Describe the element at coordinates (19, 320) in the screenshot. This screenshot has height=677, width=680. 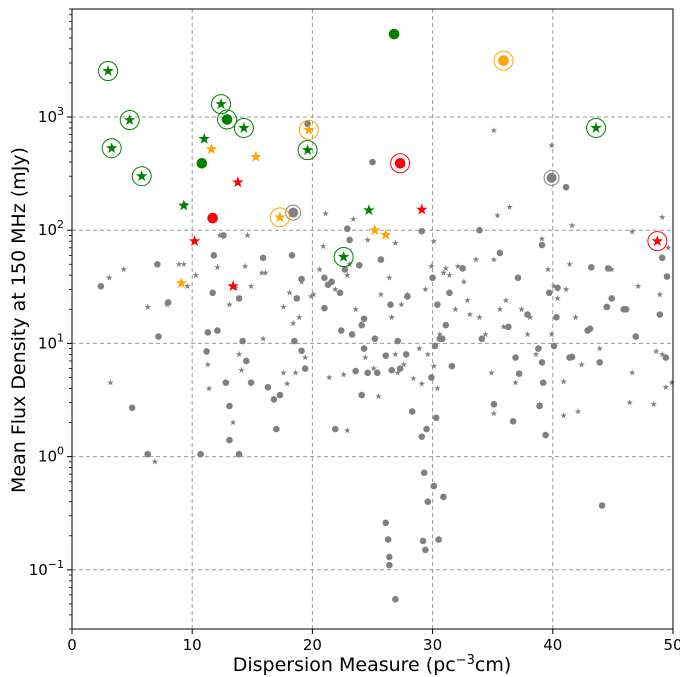
I see `y-axis-label: Mean Flux Density at 150 MHz (mJy)` at that location.